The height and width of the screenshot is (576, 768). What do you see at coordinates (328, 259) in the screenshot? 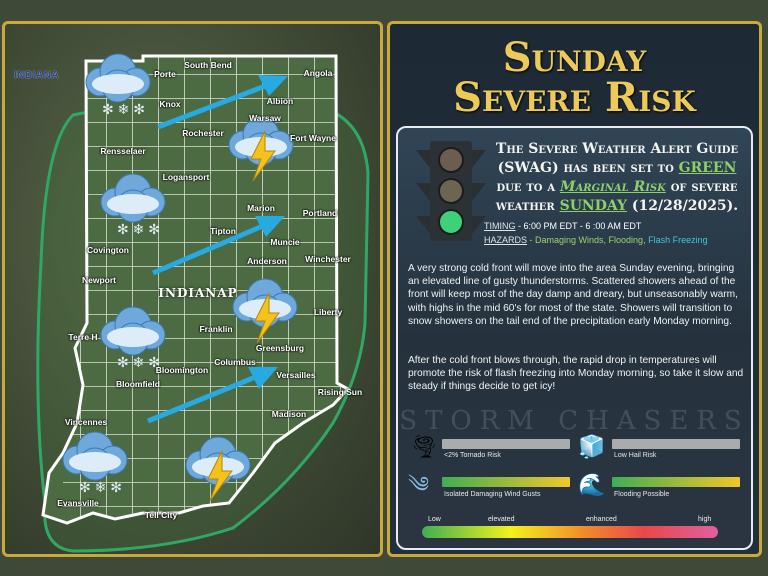
I see `city-label: Winchester` at bounding box center [328, 259].